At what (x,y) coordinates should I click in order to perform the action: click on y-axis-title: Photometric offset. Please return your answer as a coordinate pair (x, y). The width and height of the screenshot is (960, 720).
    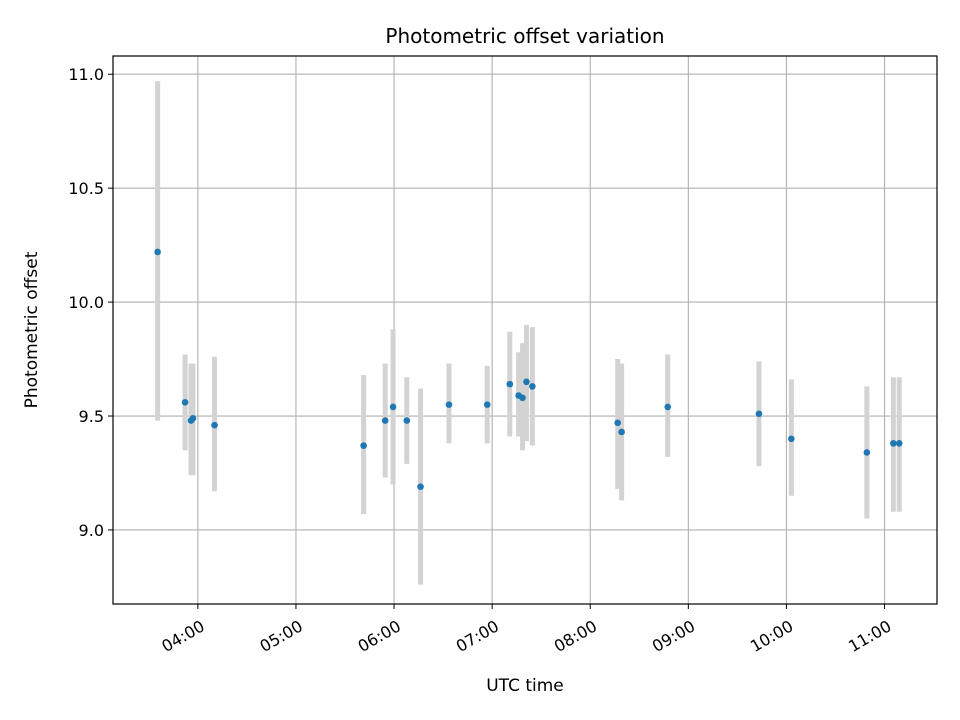
    Looking at the image, I should click on (32, 329).